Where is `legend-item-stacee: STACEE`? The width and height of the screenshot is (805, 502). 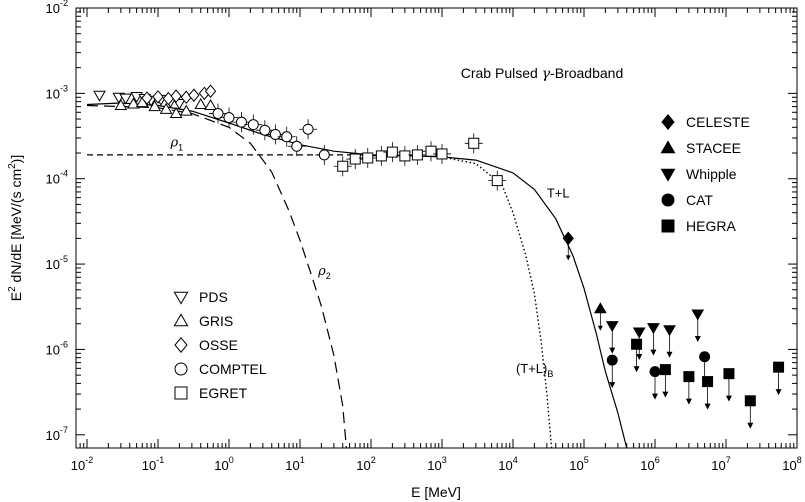 legend-item-stacee: STACEE is located at coordinates (700, 148).